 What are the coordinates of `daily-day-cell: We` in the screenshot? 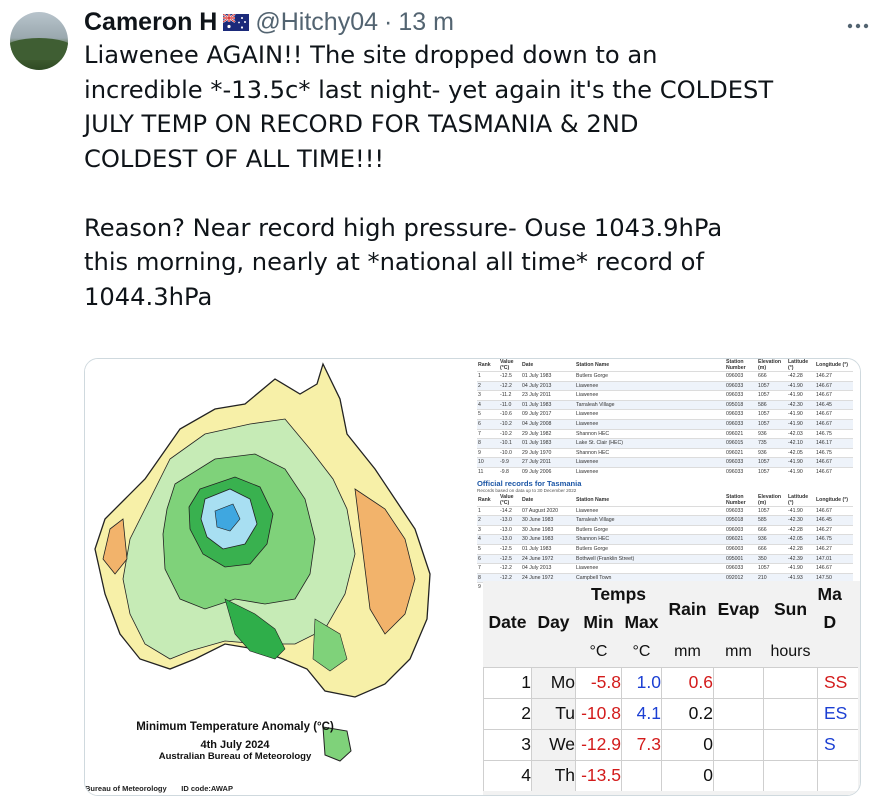 It's located at (553, 744).